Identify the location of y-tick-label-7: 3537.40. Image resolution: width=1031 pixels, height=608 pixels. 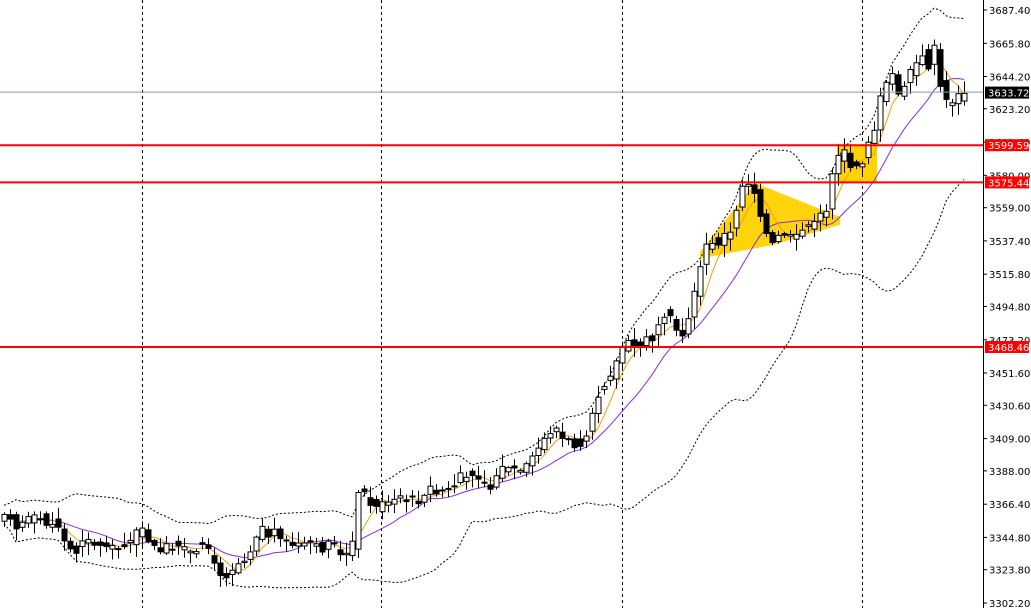
(1009, 242).